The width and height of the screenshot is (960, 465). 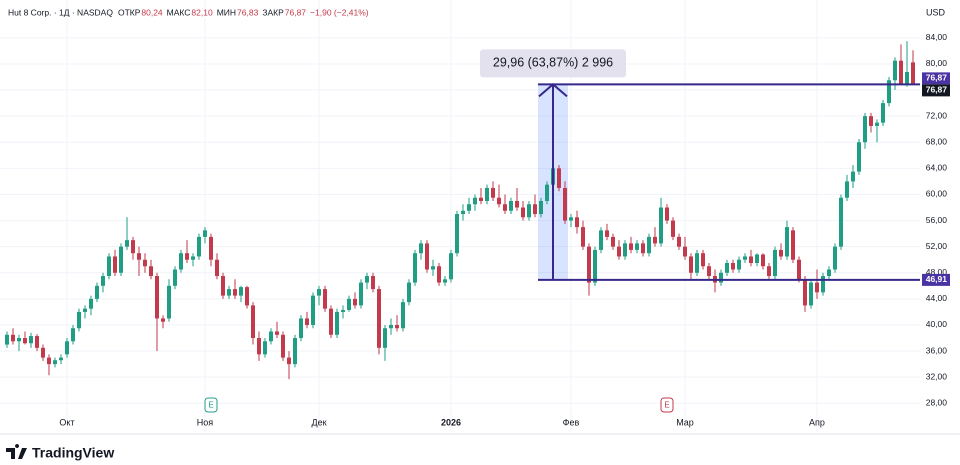 What do you see at coordinates (226, 12) in the screenshot?
I see `ohlc-label: МИН` at bounding box center [226, 12].